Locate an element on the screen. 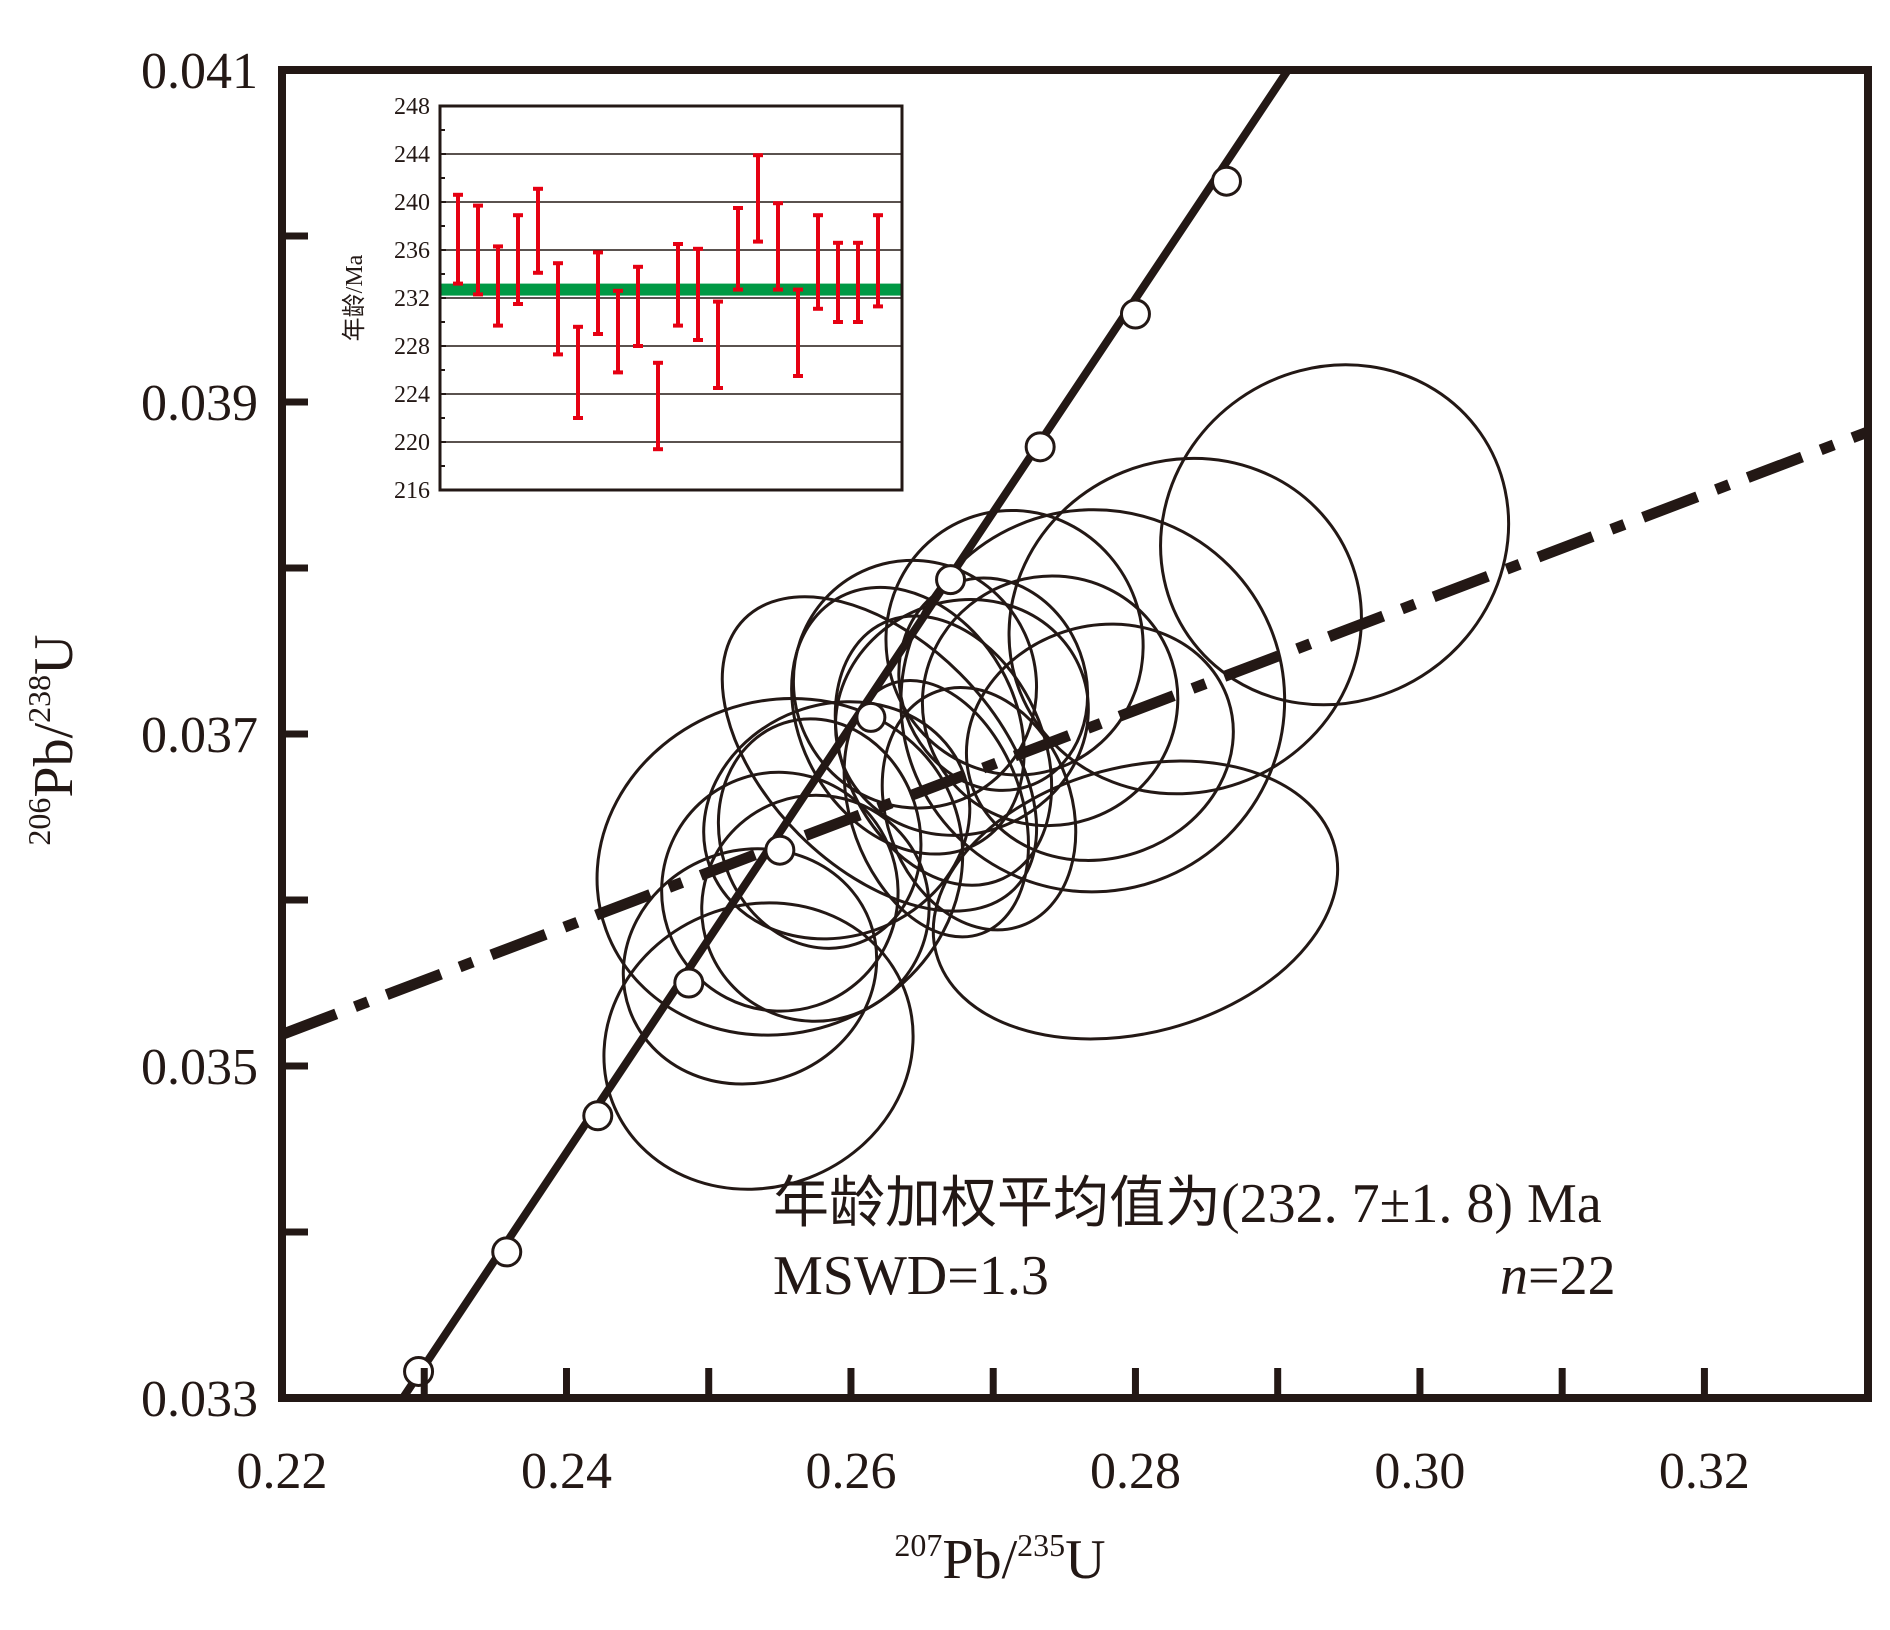 The height and width of the screenshot is (1630, 1890). inset-tick-label: 244 is located at coordinates (412, 155).